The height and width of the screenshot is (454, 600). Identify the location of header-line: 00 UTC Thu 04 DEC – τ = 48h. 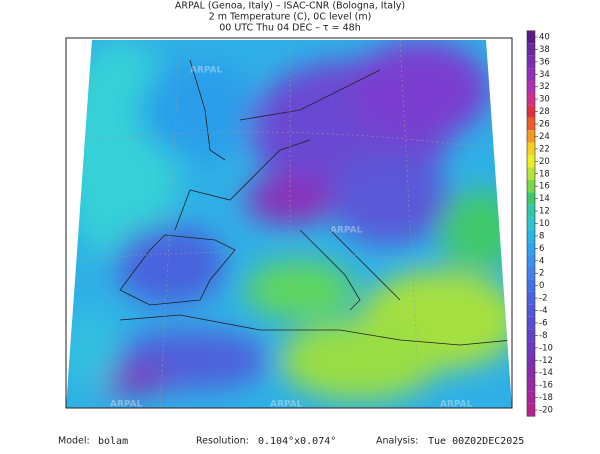
(290, 28).